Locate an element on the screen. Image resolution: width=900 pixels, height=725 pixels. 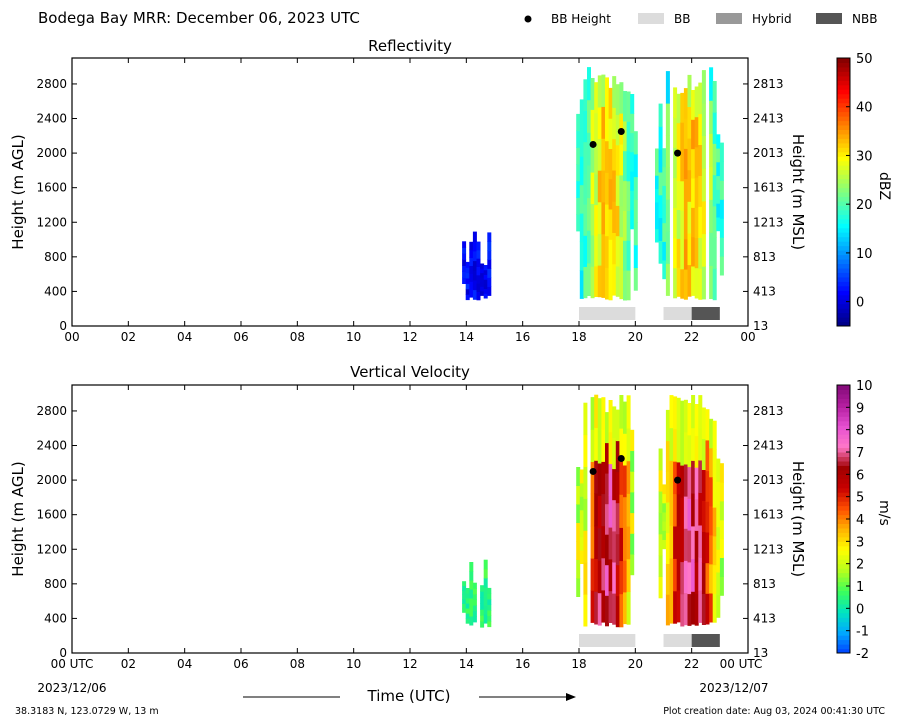
x-tick-label: 02 is located at coordinates (128, 664).